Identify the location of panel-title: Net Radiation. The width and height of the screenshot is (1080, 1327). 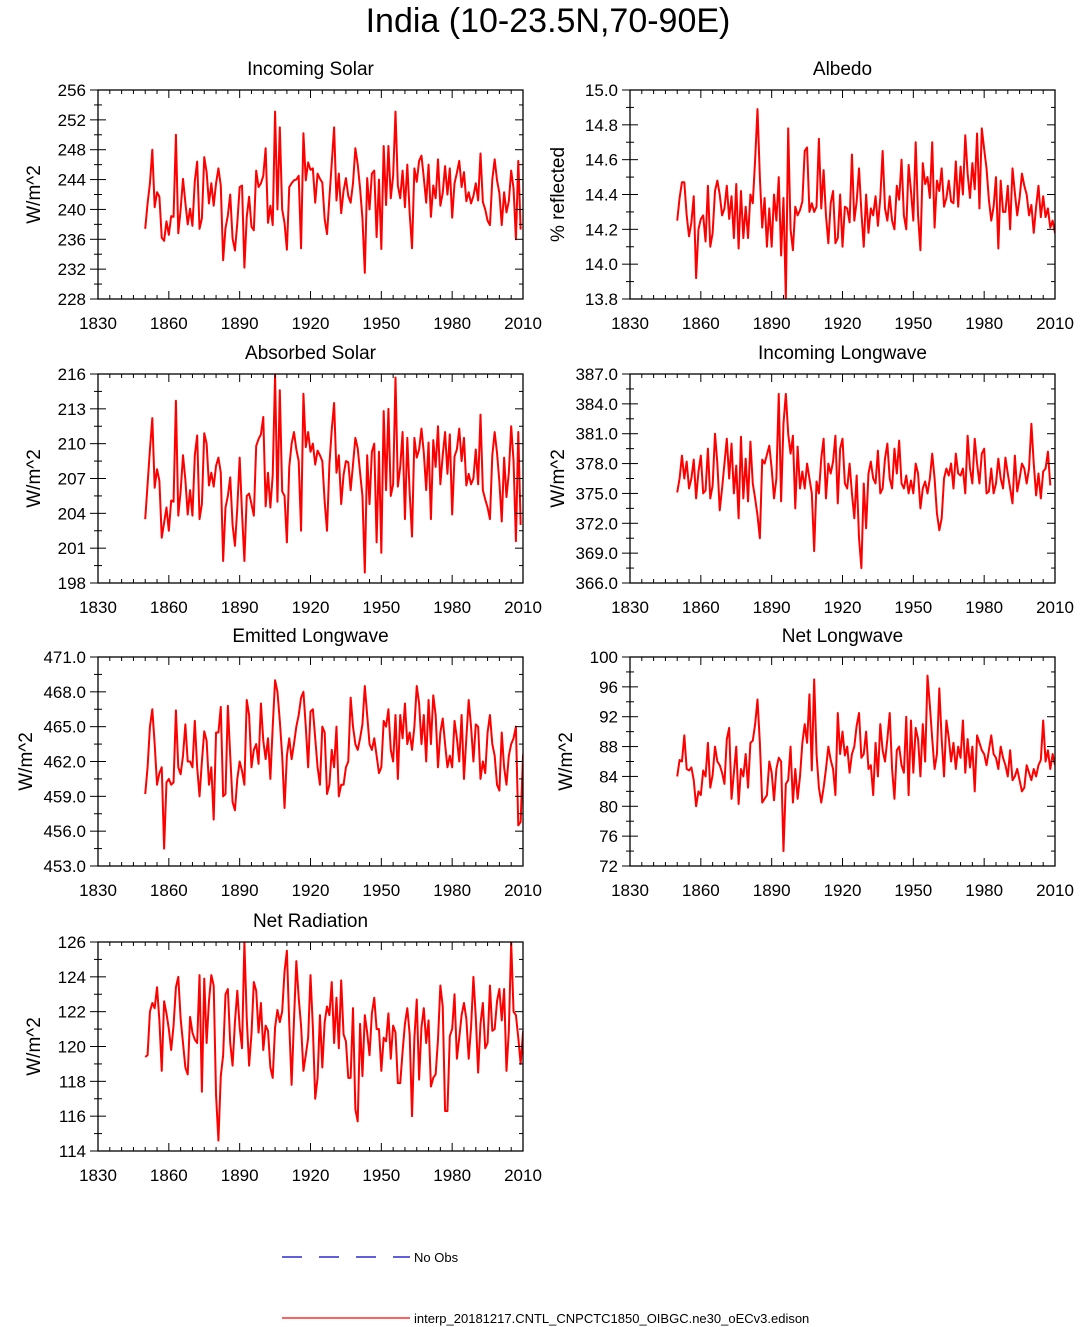
(310, 921).